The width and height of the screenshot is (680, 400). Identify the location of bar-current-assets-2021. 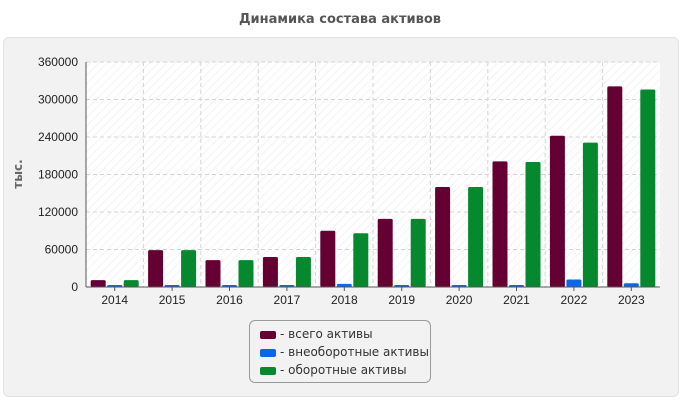
(533, 224).